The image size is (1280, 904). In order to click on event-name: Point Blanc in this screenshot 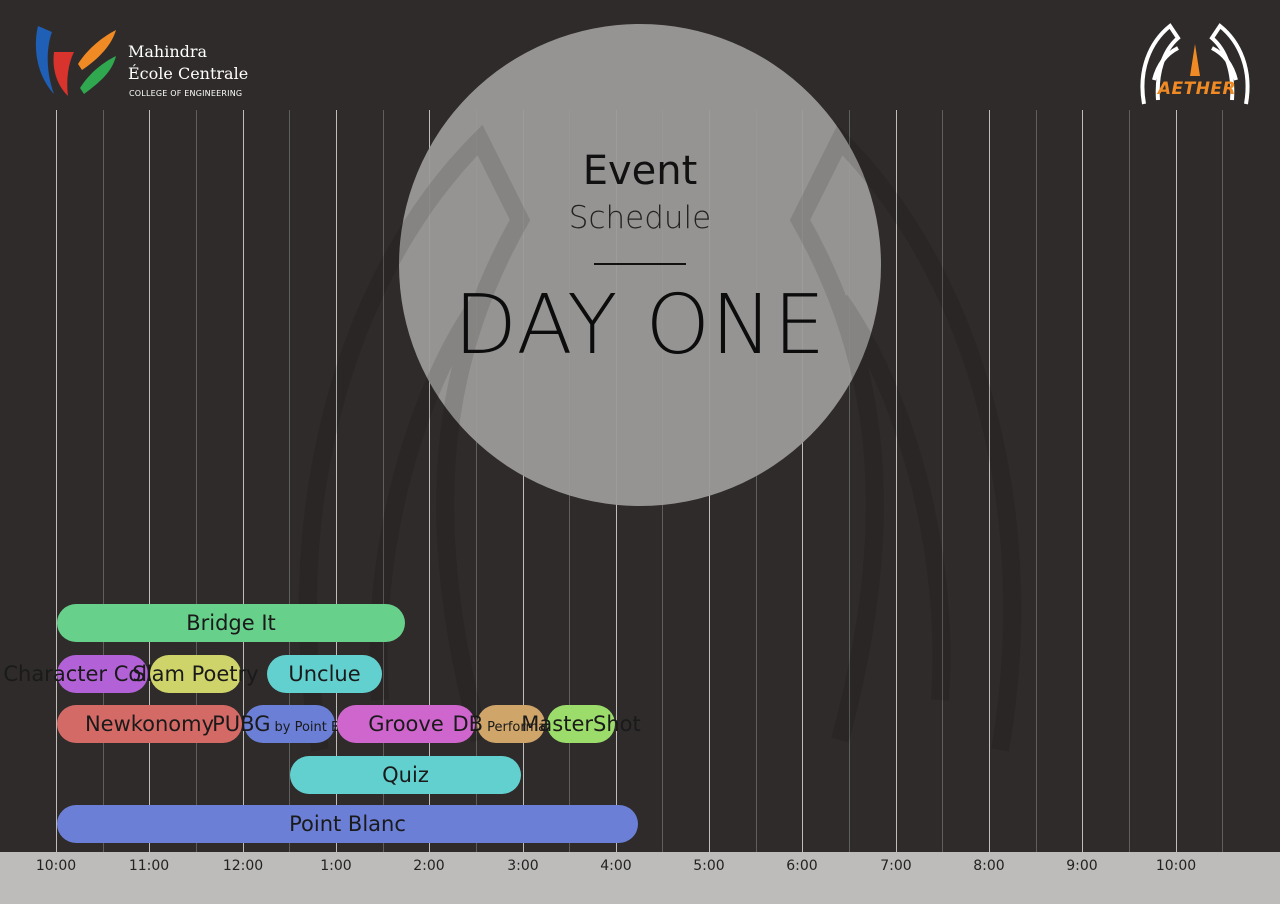, I will do `click(347, 824)`.